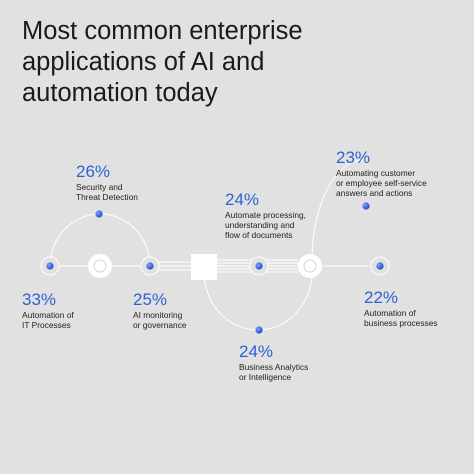  I want to click on dot-security, so click(99, 214).